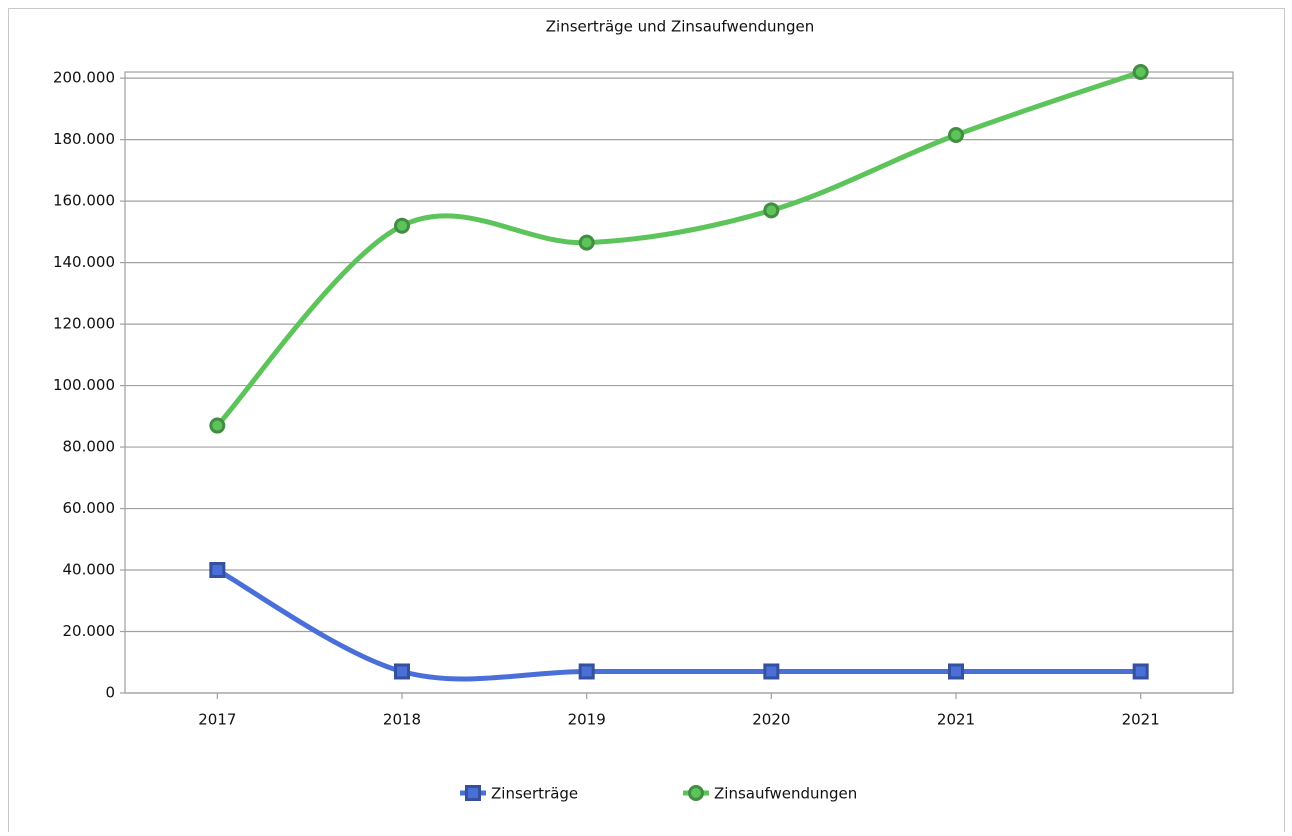 The width and height of the screenshot is (1292, 836). I want to click on chart-title: Zinserträge und Zinsaufwendungen, so click(680, 27).